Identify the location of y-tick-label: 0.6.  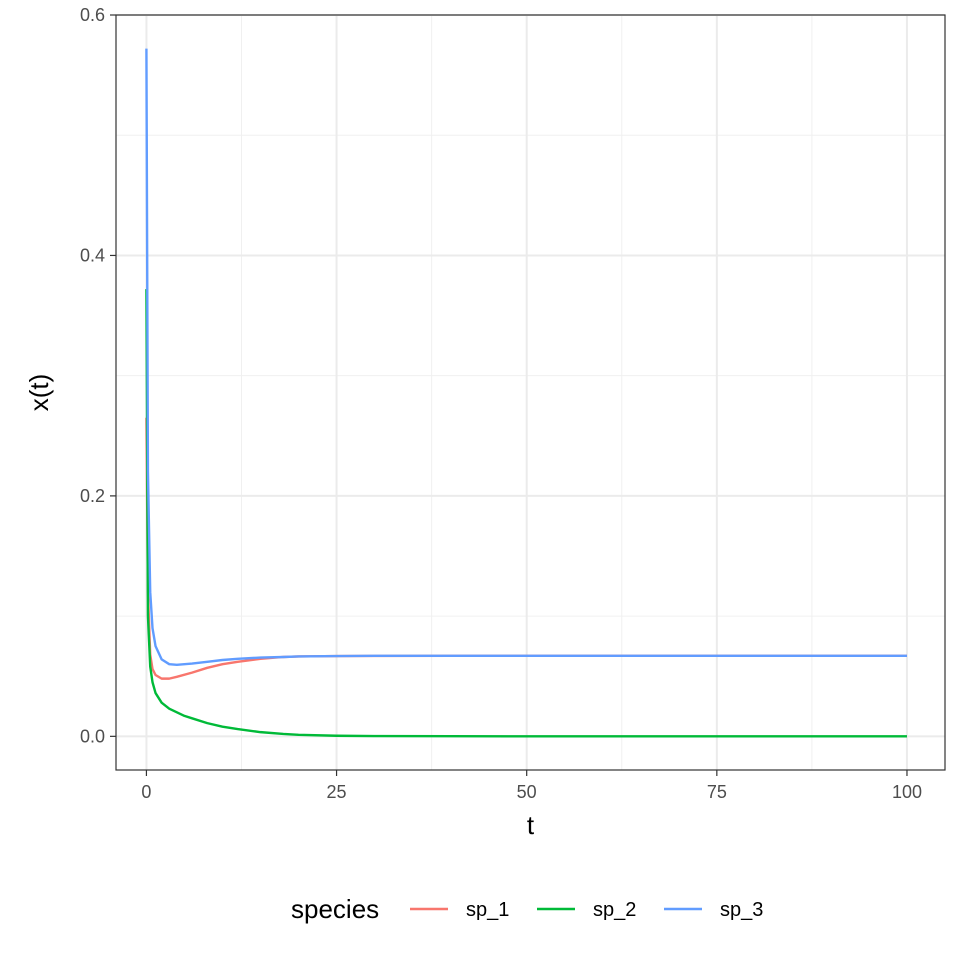
(92, 15).